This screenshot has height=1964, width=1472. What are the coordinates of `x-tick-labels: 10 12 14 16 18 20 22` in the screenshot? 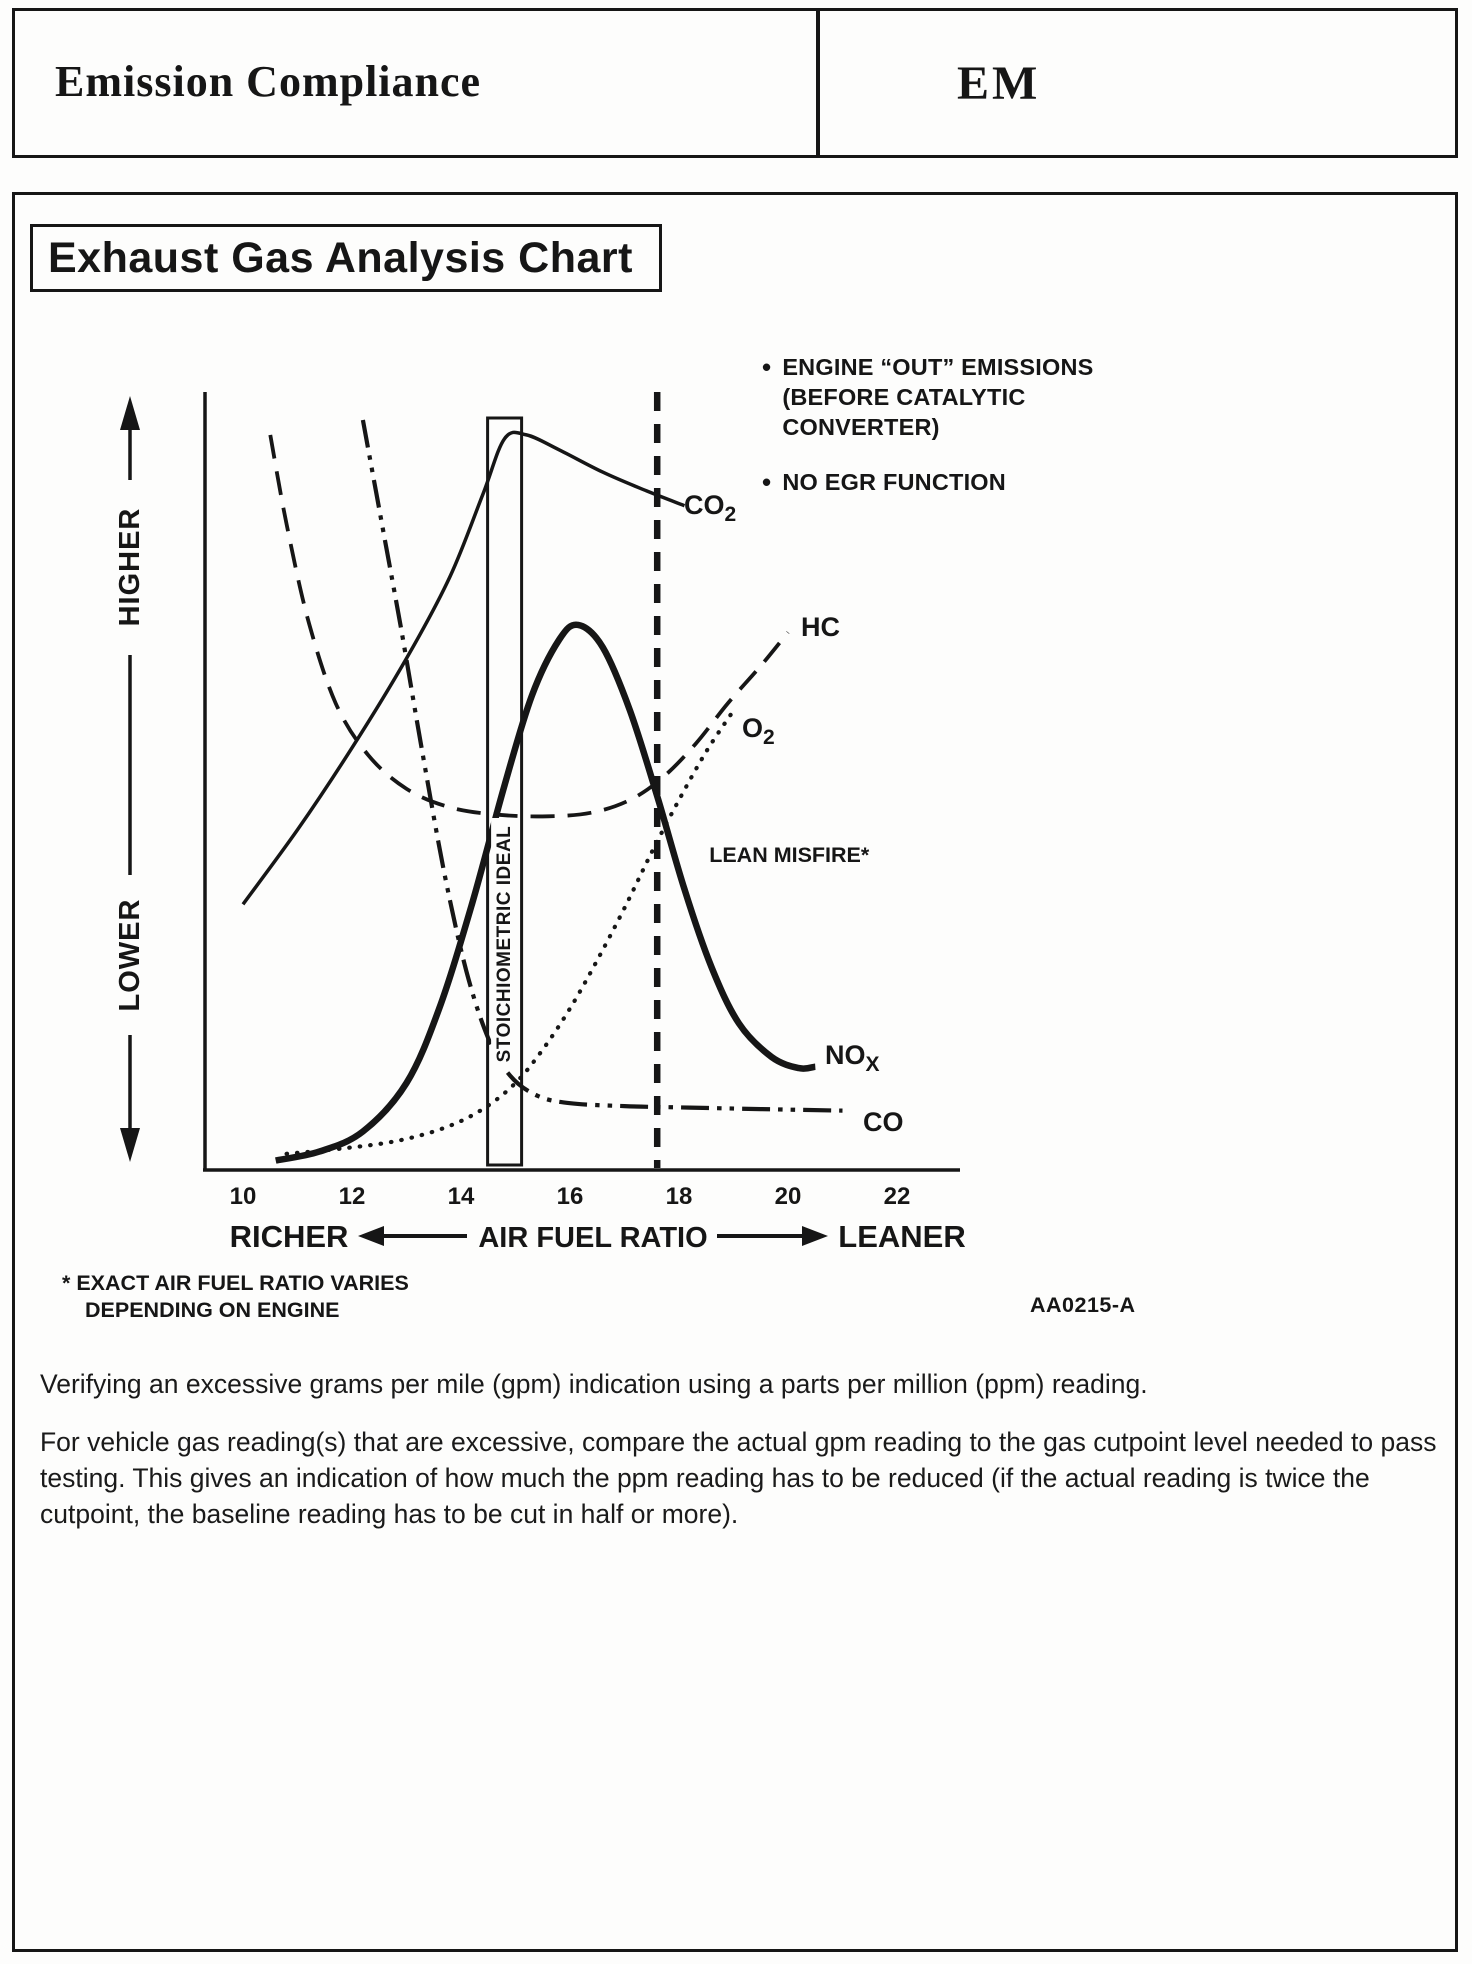 It's located at (570, 1196).